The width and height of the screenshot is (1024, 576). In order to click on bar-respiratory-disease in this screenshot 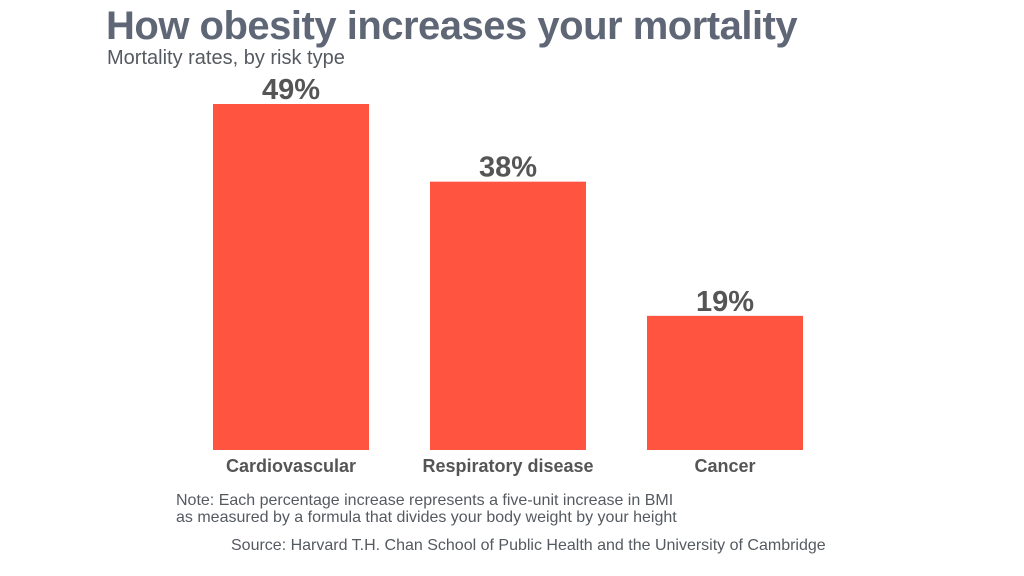, I will do `click(508, 315)`.